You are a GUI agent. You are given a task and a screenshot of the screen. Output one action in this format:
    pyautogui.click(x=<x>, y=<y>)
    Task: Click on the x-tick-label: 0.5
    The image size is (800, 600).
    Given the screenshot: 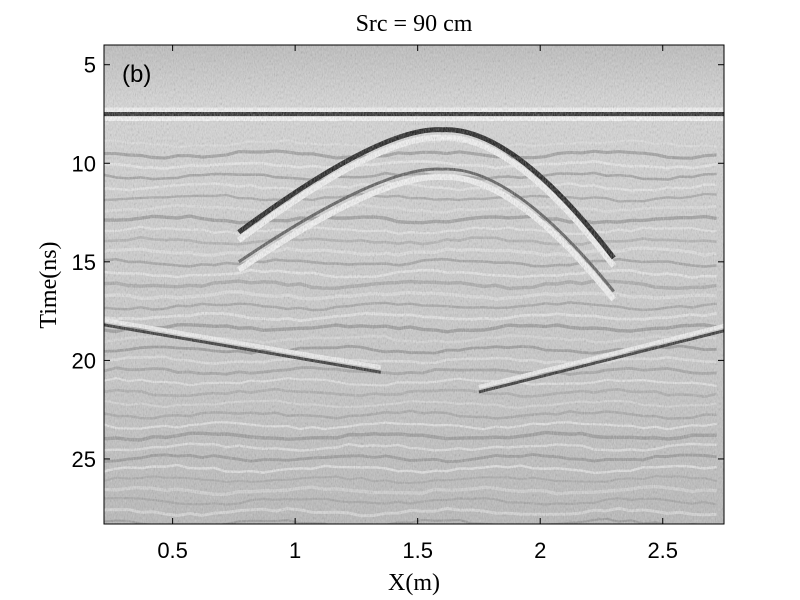 What is the action you would take?
    pyautogui.click(x=172, y=550)
    